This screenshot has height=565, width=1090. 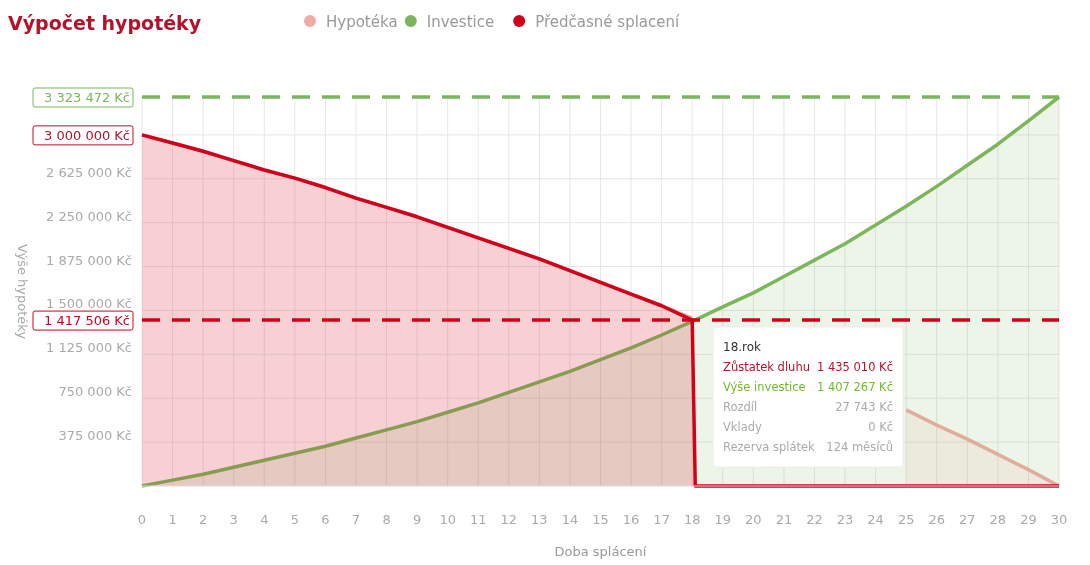 What do you see at coordinates (600, 519) in the screenshot?
I see `x-tick-label: 15` at bounding box center [600, 519].